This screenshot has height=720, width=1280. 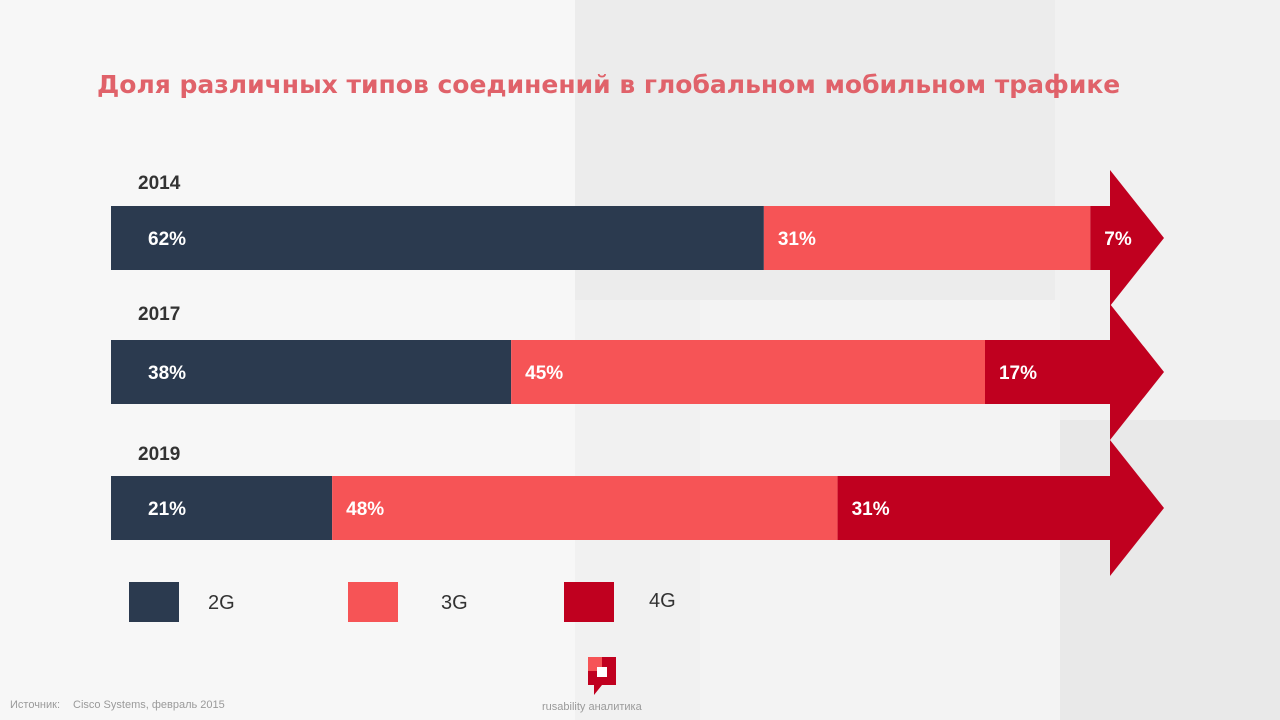 I want to click on legend-swatch-4g, so click(x=589, y=602).